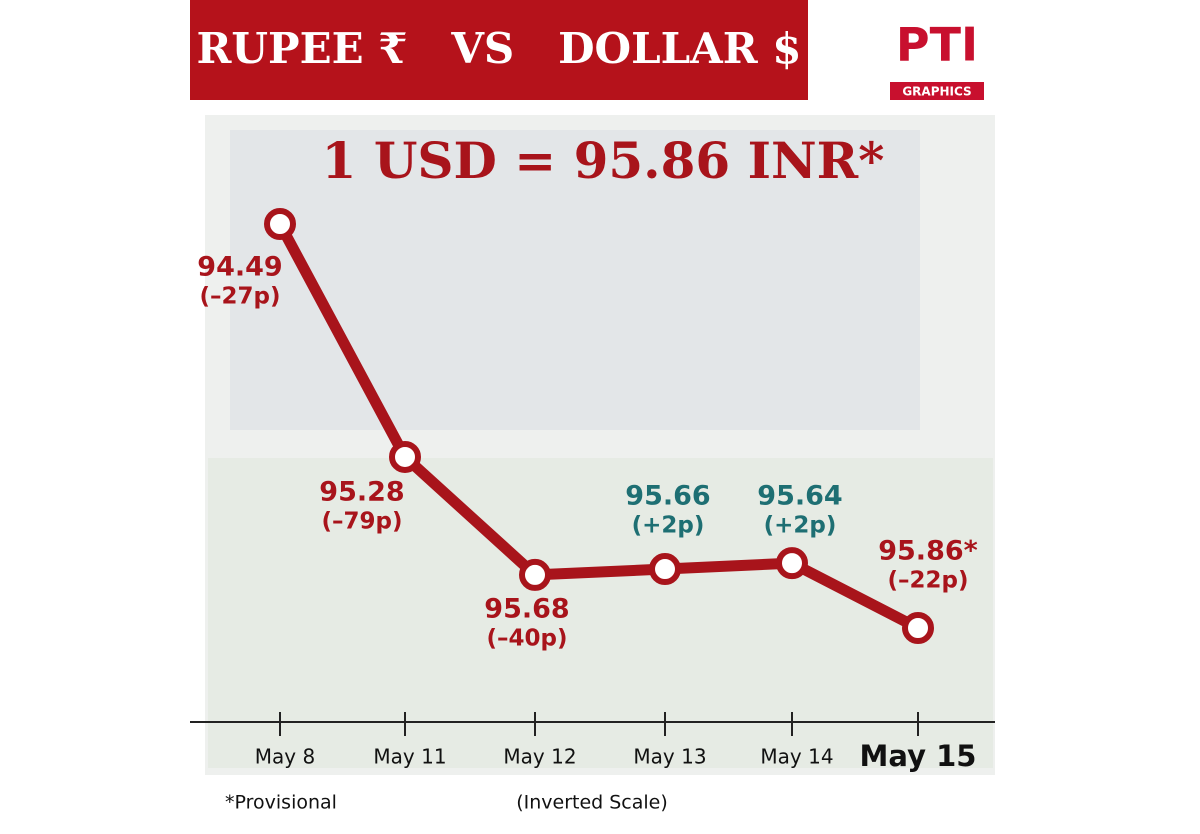 Image resolution: width=1200 pixels, height=834 pixels. I want to click on x-tick-label: May 13, so click(669, 757).